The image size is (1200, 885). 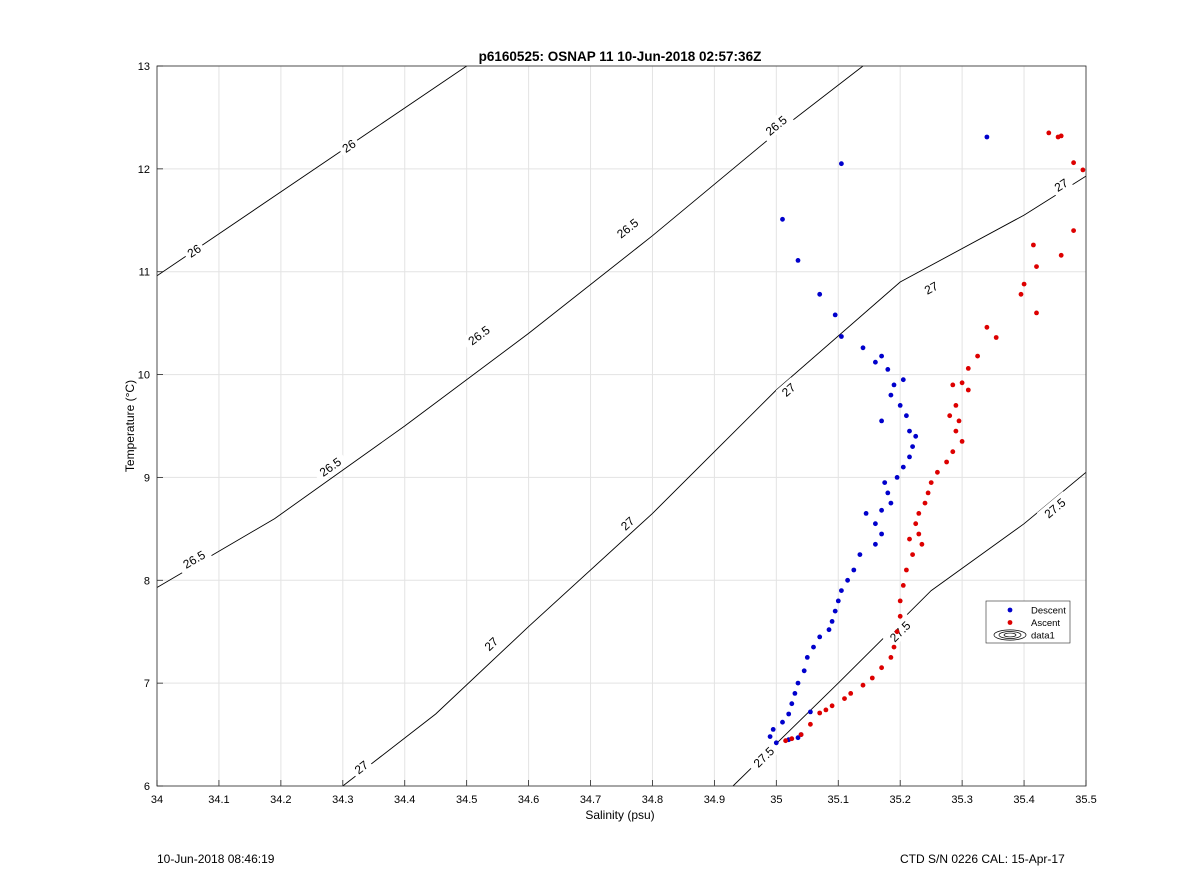 What do you see at coordinates (144, 427) in the screenshot?
I see `y-tick-labels: 6 7 8 9 10 11 12 13` at bounding box center [144, 427].